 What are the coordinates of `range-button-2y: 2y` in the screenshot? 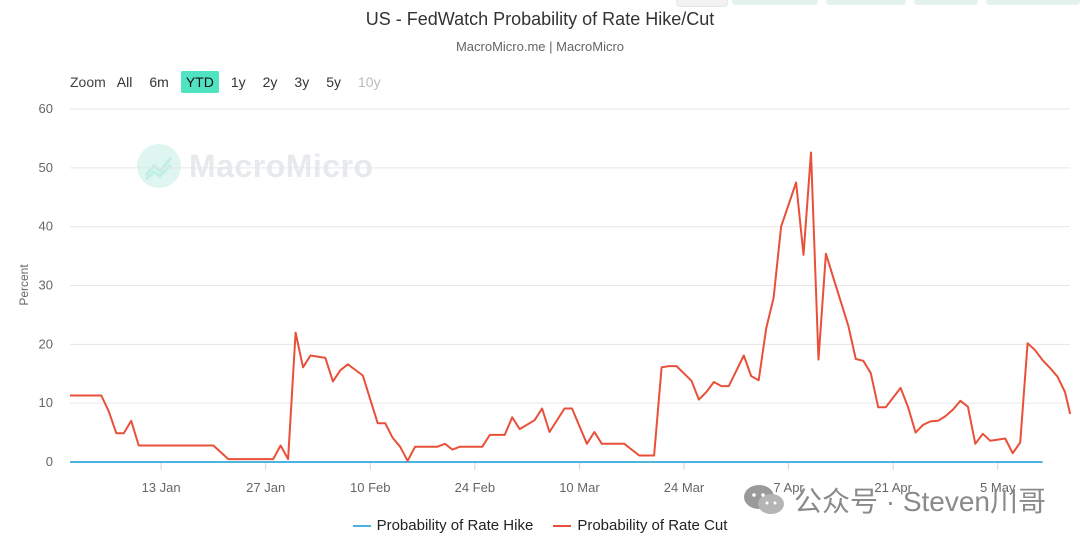 It's located at (270, 82).